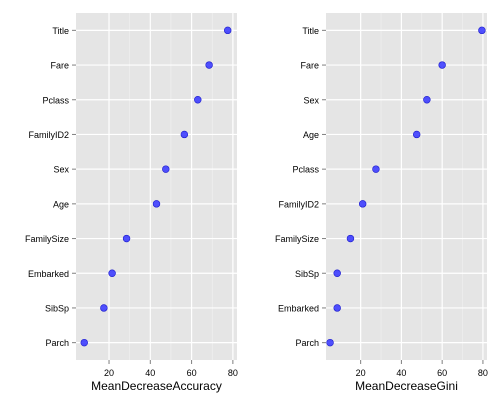 Image resolution: width=500 pixels, height=405 pixels. I want to click on x-axis-label: MeanDecreaseAccuracy, so click(156, 386).